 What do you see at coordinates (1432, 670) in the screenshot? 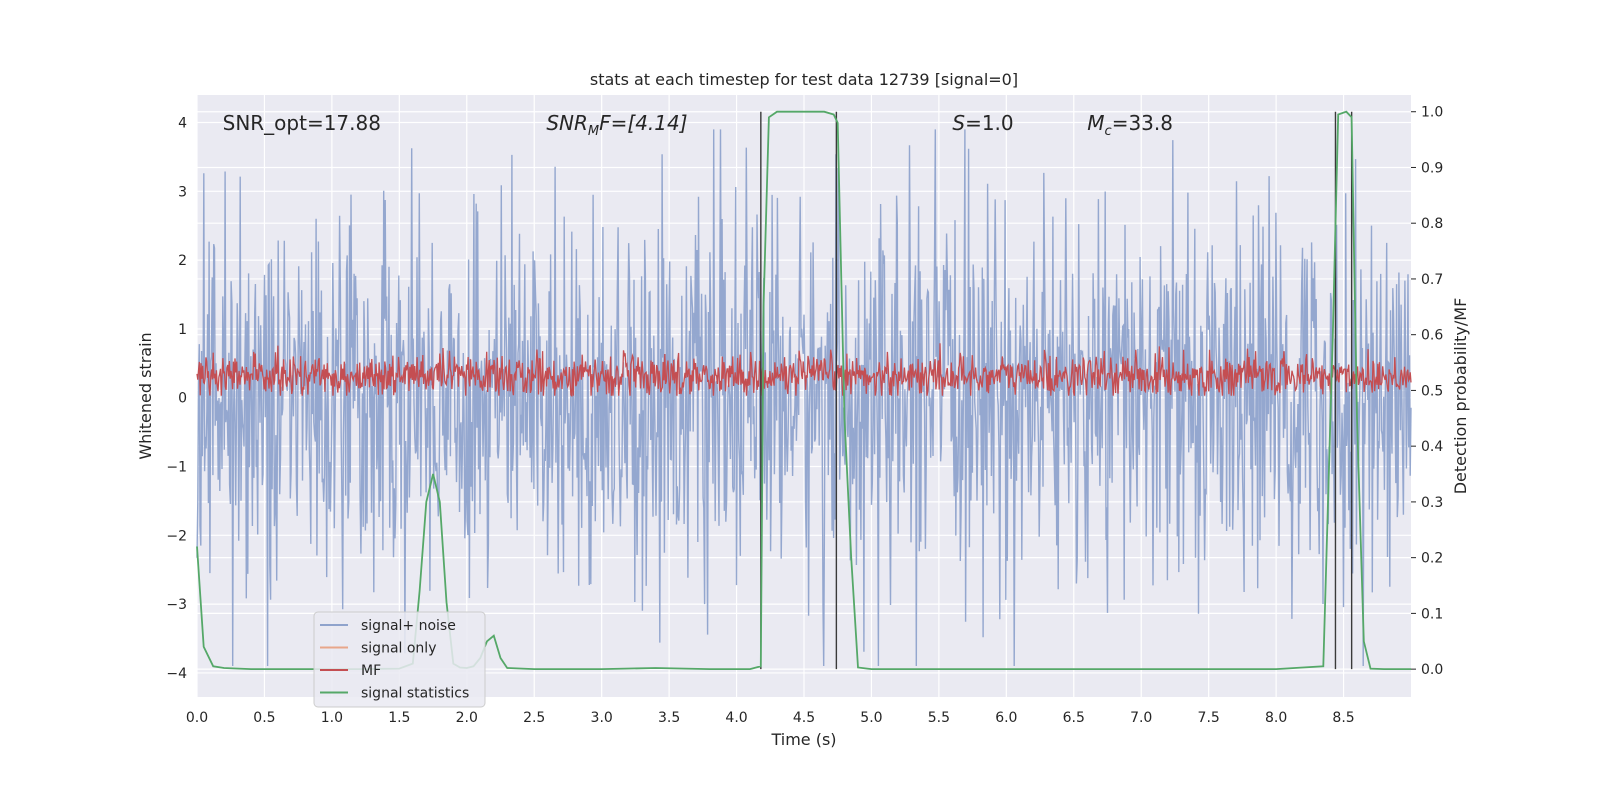
I see `y-right-tick-label: 0.0` at bounding box center [1432, 670].